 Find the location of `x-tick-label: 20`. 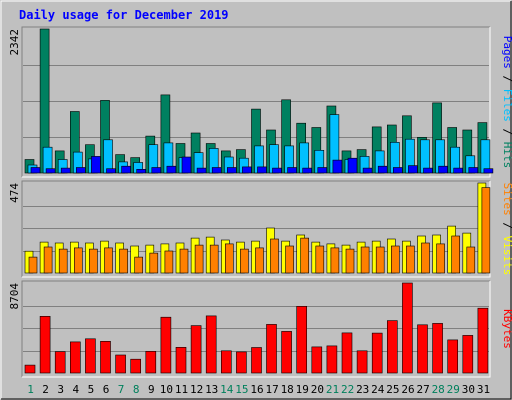

x-tick-label: 20 is located at coordinates (317, 389).